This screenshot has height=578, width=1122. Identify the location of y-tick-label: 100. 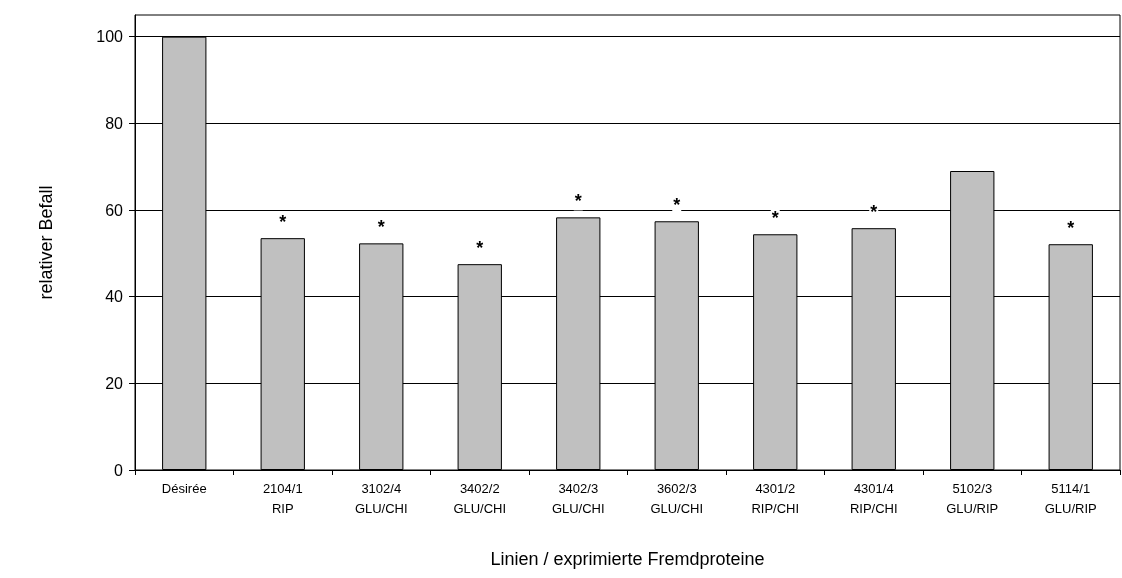
(110, 37).